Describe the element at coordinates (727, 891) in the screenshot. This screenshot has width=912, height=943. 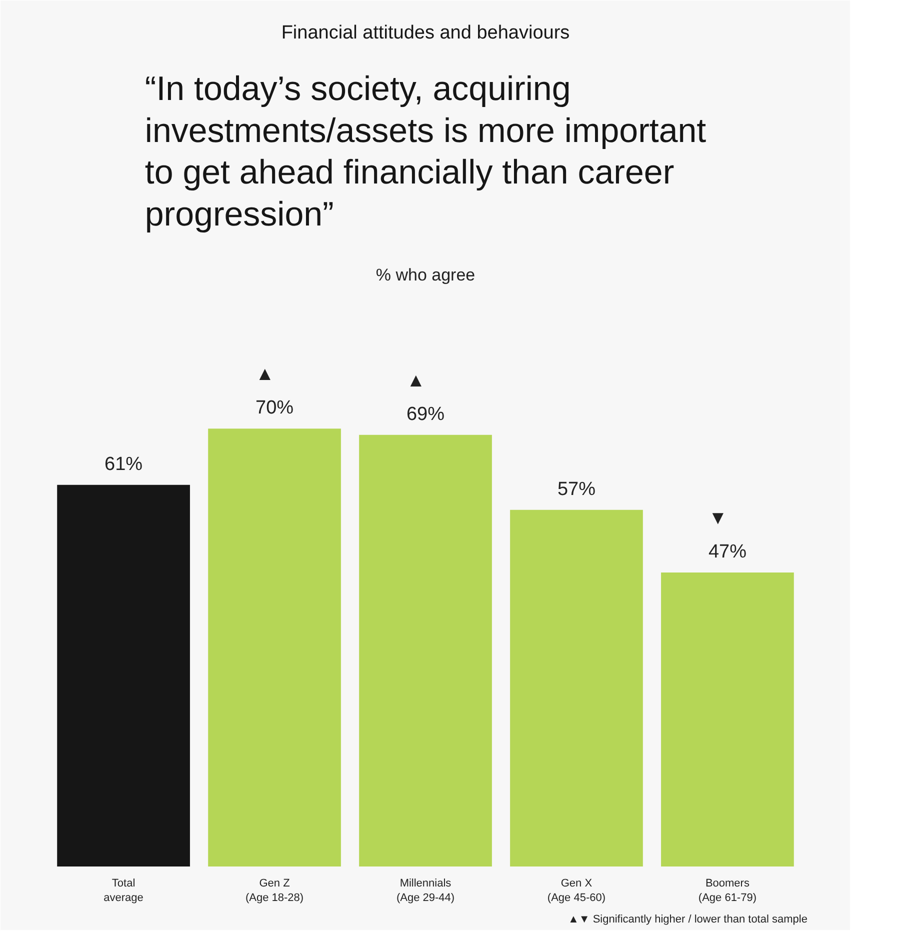
I see `x-tick-label: Boomers (Age 61-79)` at that location.